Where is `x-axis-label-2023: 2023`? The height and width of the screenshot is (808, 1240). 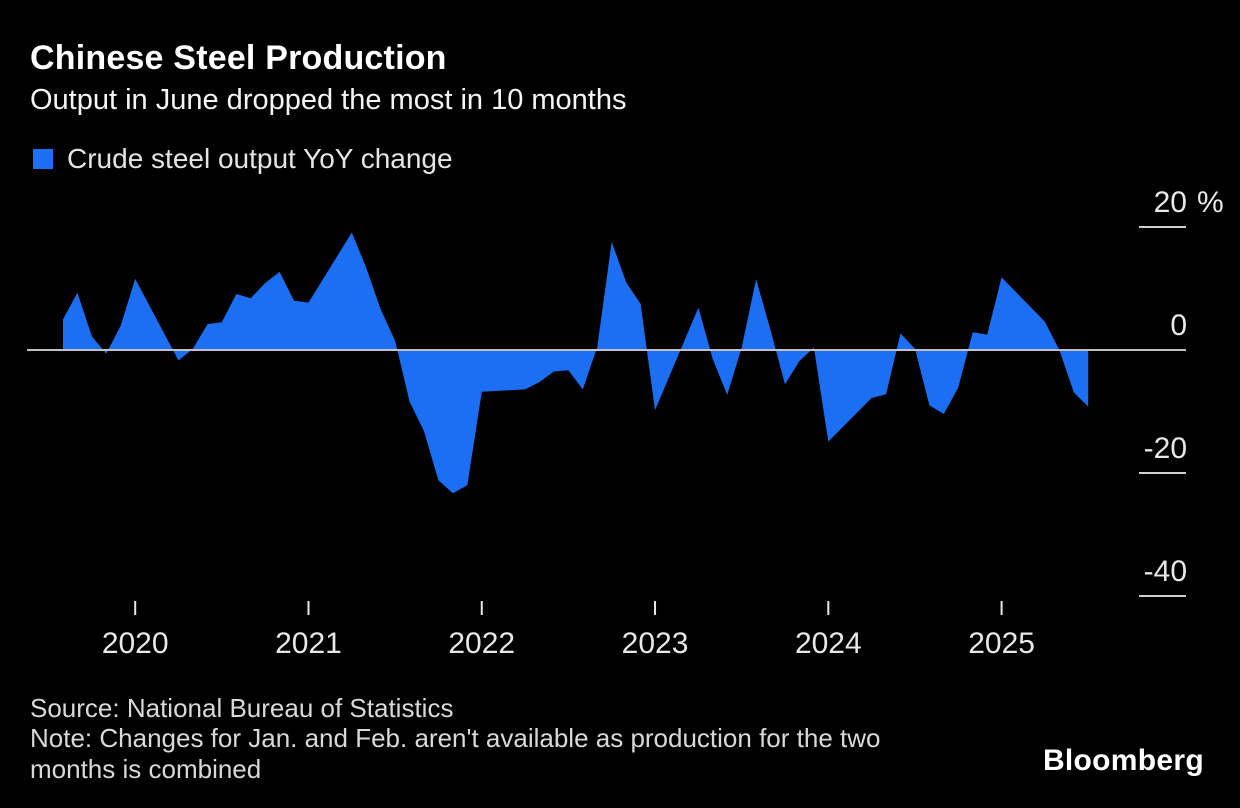 x-axis-label-2023: 2023 is located at coordinates (655, 643).